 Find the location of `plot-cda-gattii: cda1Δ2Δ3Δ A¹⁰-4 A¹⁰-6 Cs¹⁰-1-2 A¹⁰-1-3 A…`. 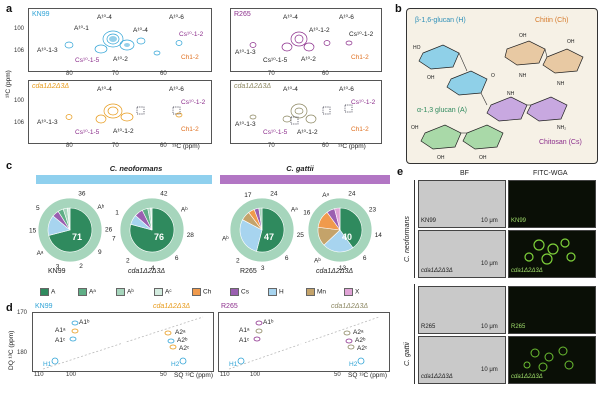

plot-cda-gattii: cda1Δ2Δ3Δ A¹⁰-4 A¹⁰-6 Cs¹⁰-1-2 A¹⁰-1-3 A… is located at coordinates (306, 112).